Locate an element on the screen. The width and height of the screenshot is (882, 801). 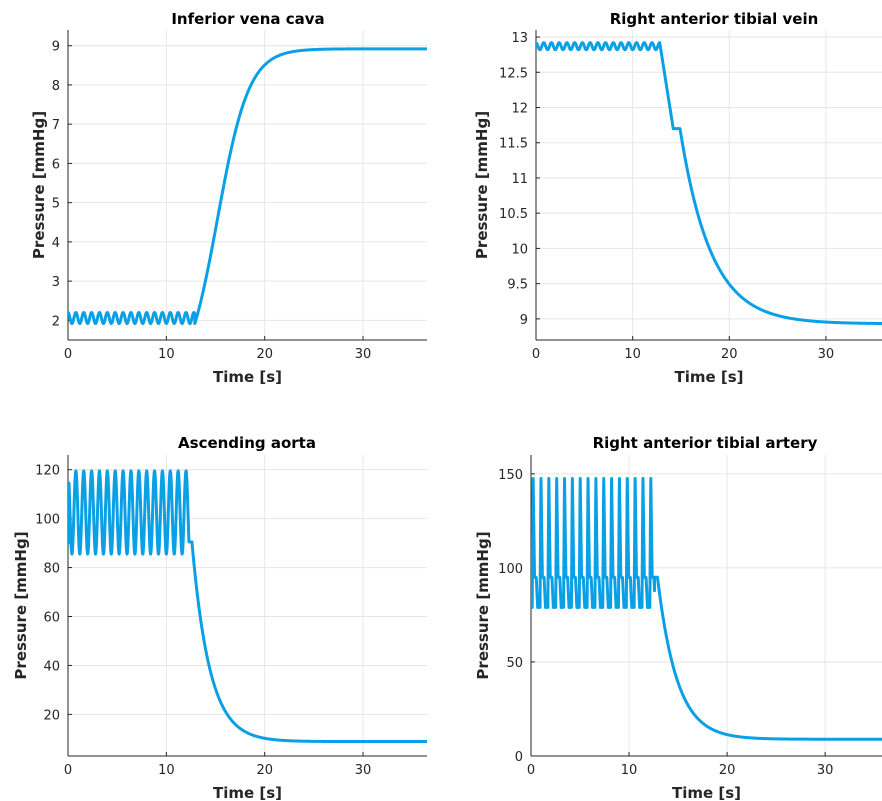
y-tick-label-0: 2 is located at coordinates (56, 321).